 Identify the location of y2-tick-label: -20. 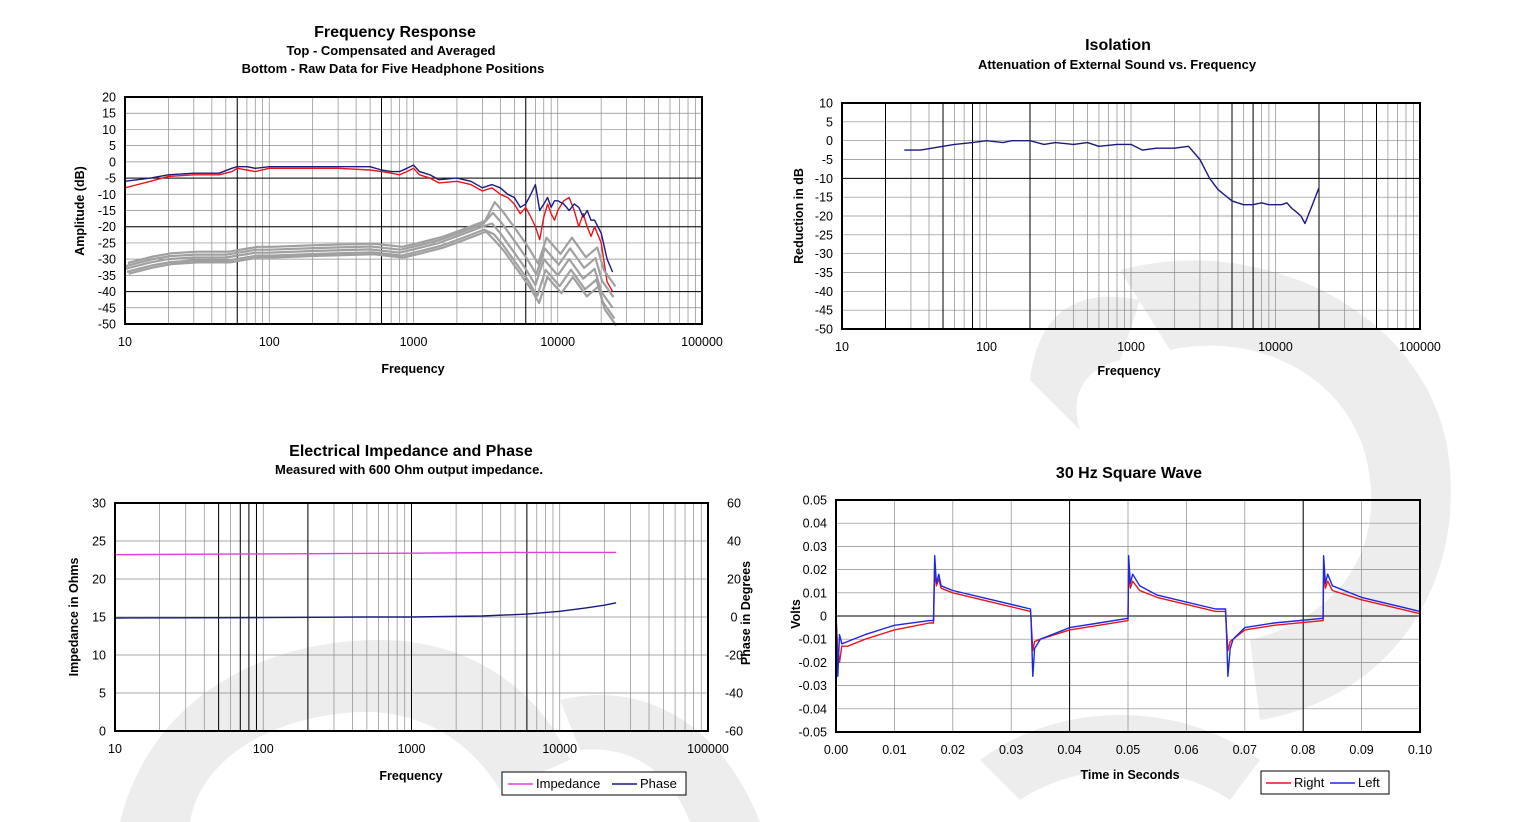
(734, 656).